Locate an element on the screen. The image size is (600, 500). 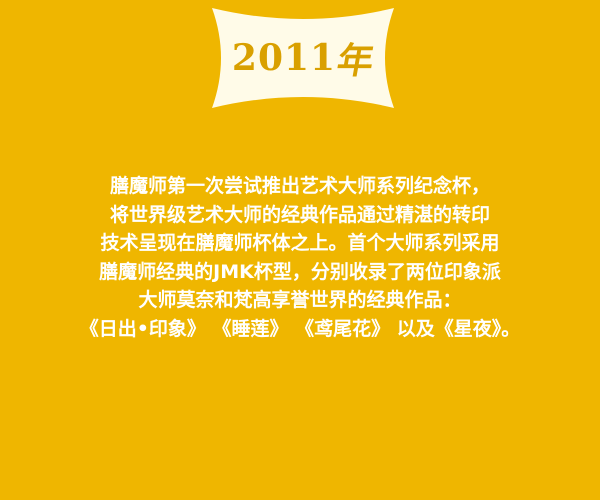
description-line: 将世界级艺术大师的经典作品通过精湛的转印 is located at coordinates (299, 214).